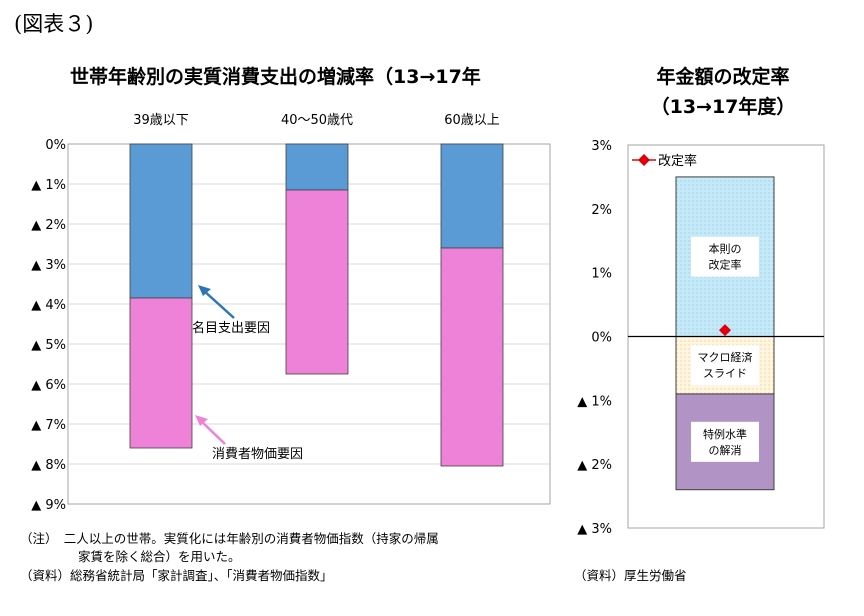 The height and width of the screenshot is (616, 864). Describe the element at coordinates (48, 225) in the screenshot. I see `left-y-tick-label: ▲ 2%` at that location.